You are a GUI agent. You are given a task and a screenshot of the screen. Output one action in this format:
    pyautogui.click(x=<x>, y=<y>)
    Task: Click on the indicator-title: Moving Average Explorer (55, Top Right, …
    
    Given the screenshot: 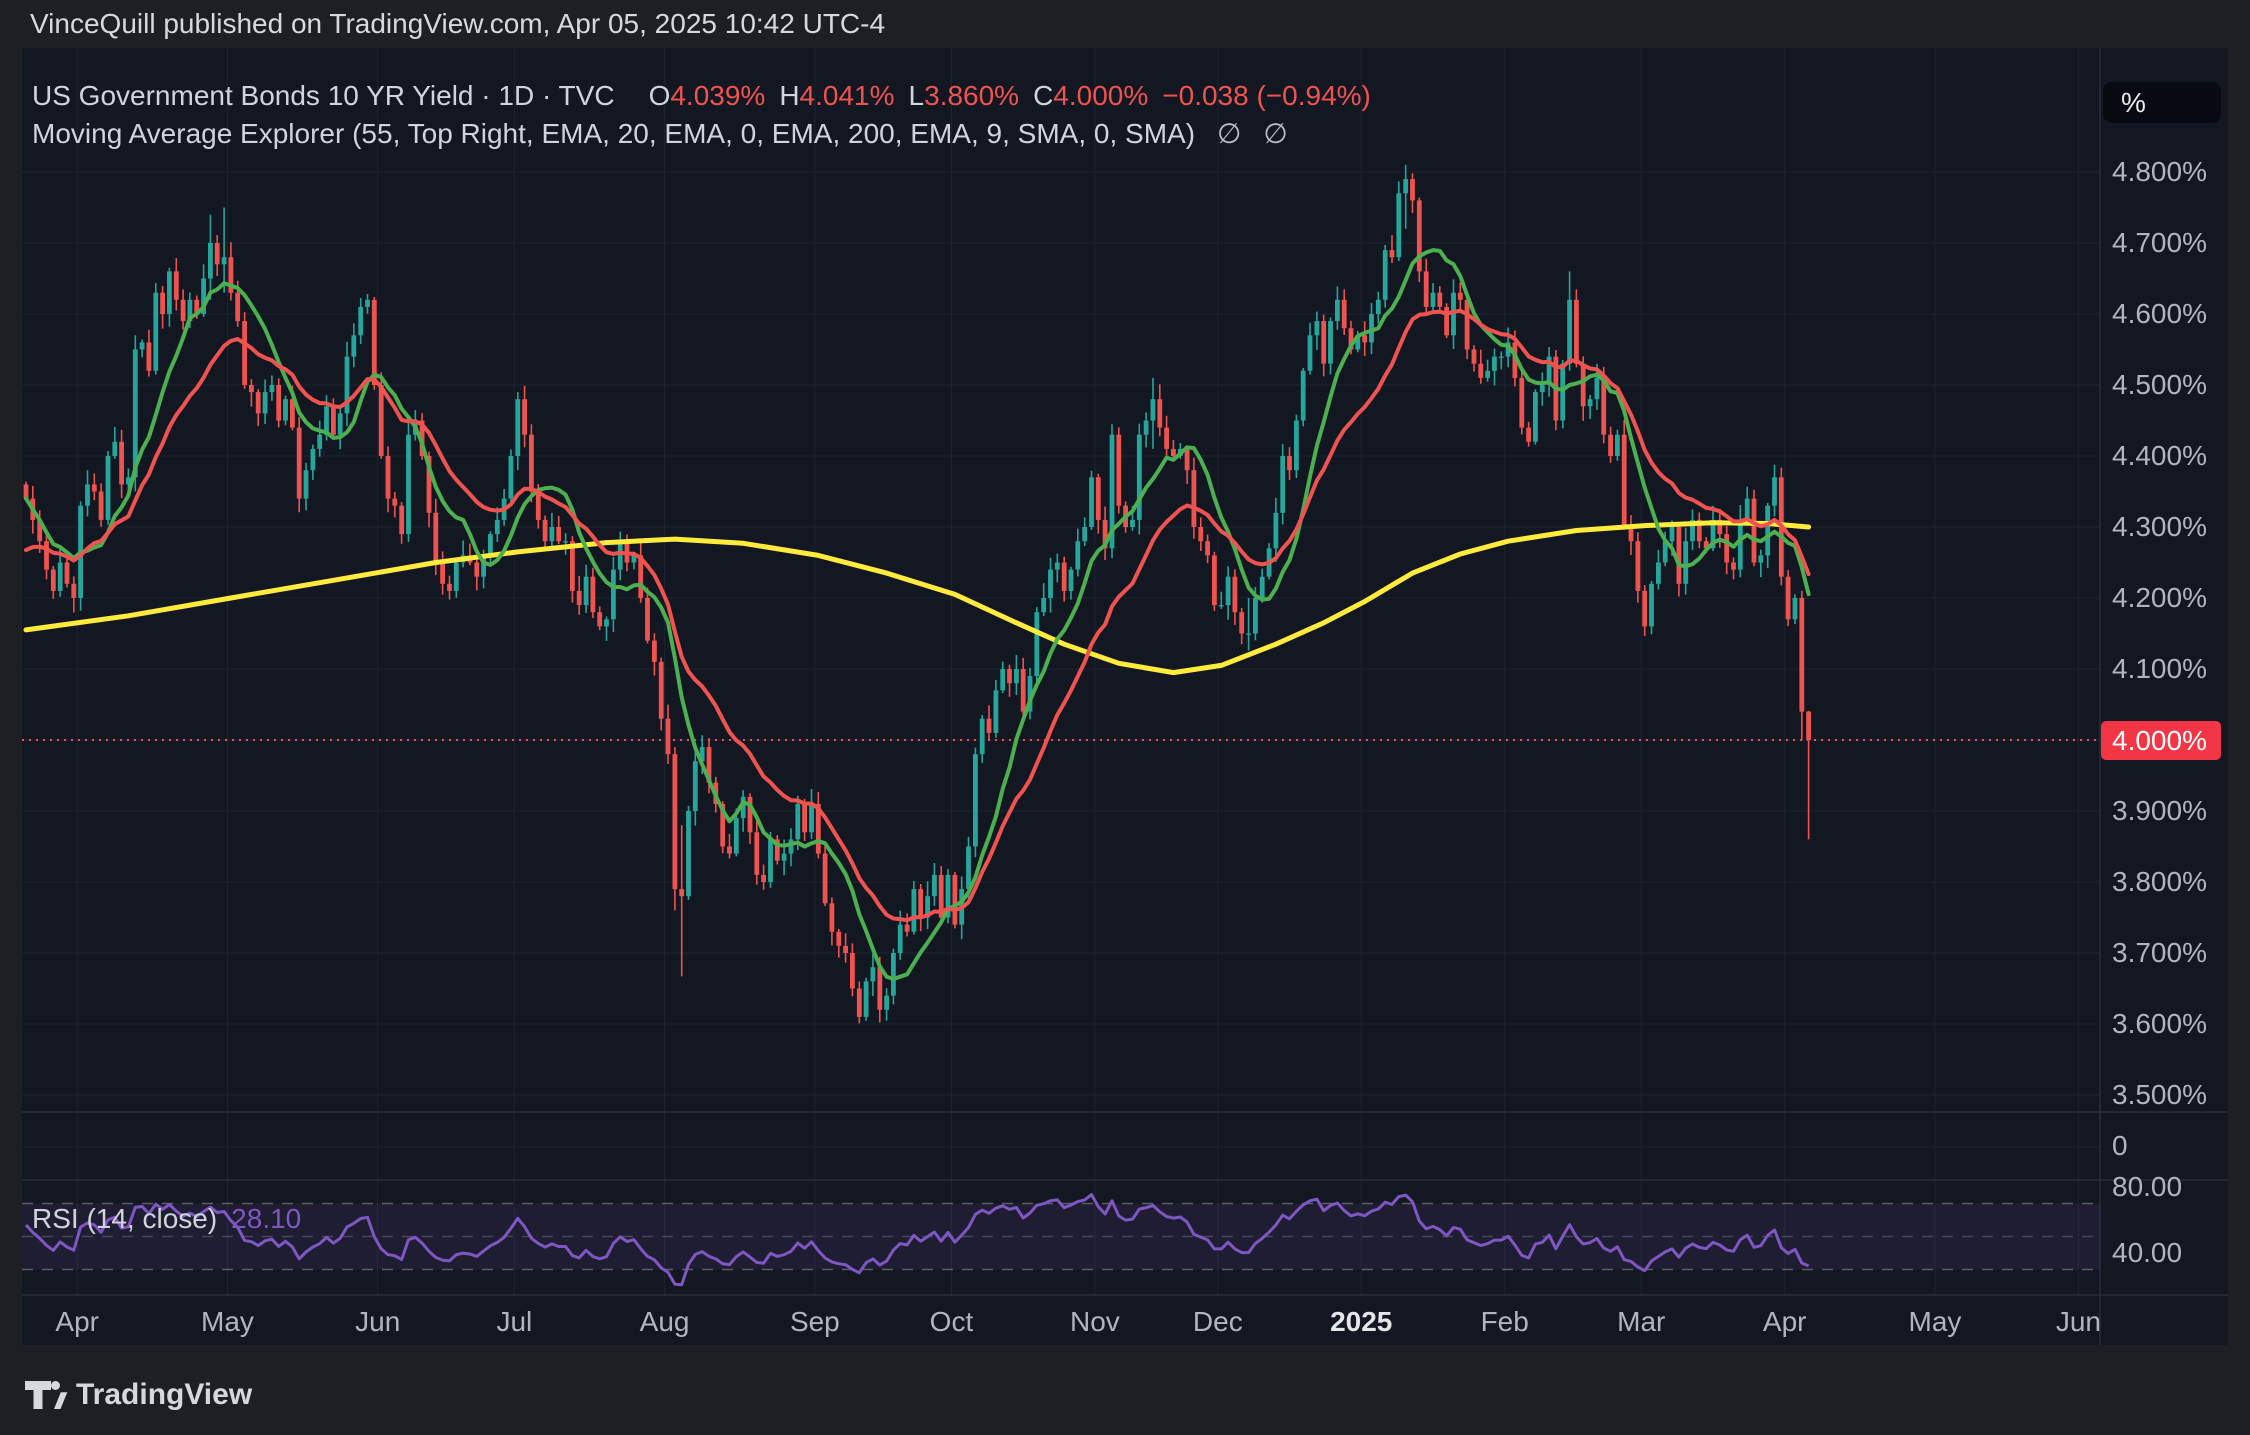 What is the action you would take?
    pyautogui.click(x=614, y=133)
    